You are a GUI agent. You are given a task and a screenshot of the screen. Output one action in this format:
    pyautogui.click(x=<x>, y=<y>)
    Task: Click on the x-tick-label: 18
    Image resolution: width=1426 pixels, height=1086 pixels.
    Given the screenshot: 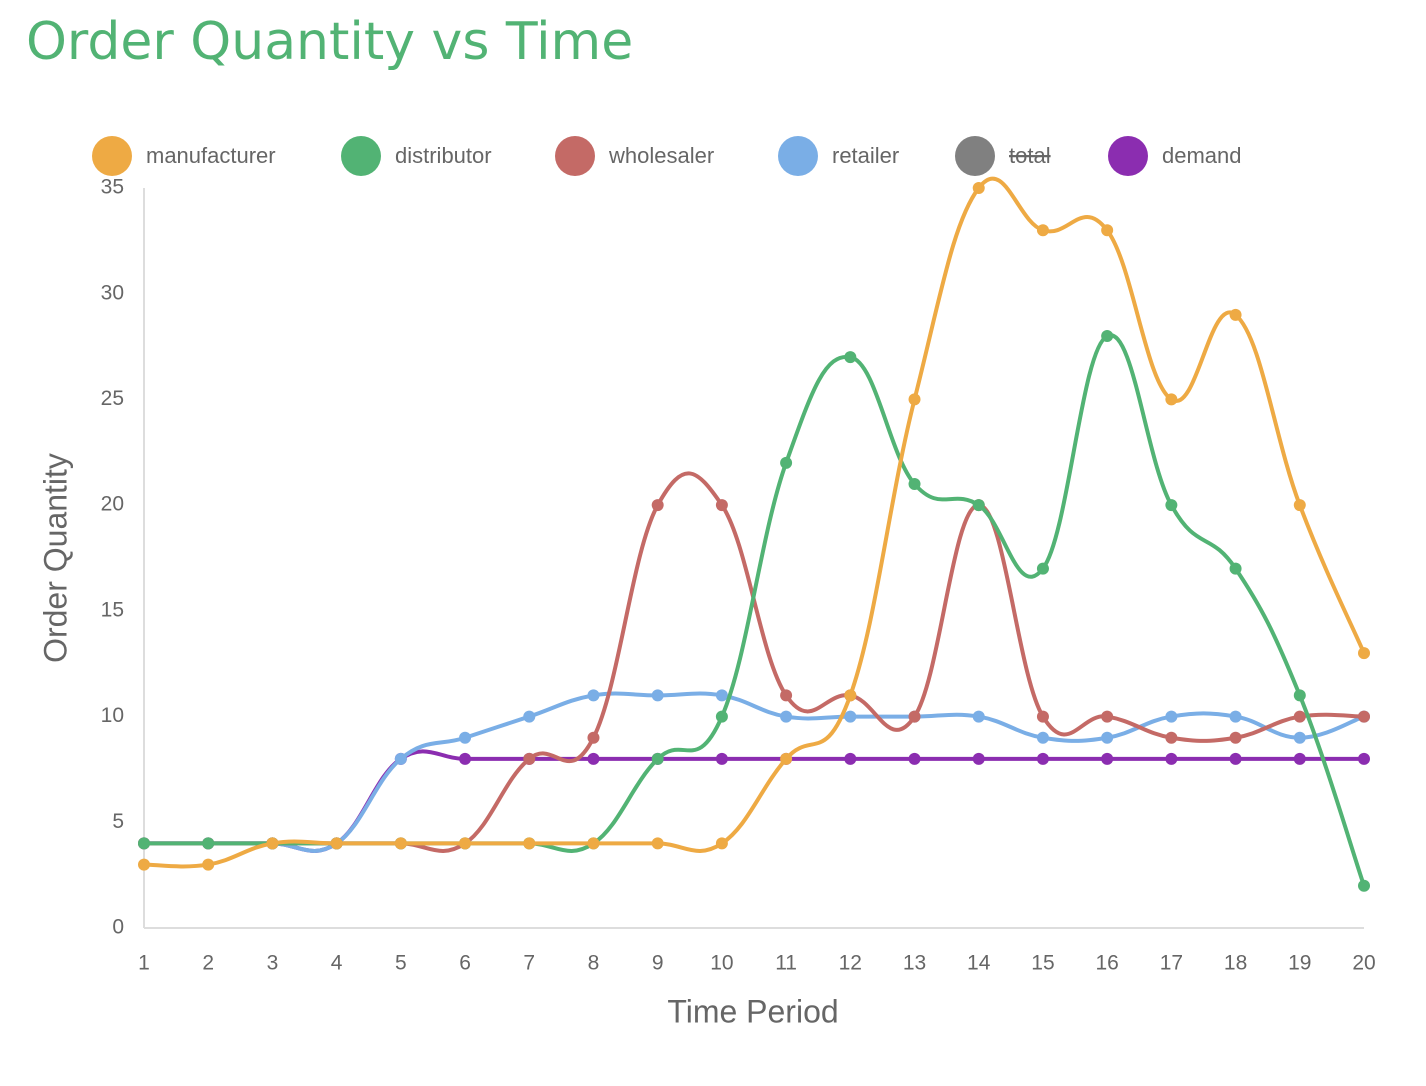 What is the action you would take?
    pyautogui.click(x=1235, y=963)
    